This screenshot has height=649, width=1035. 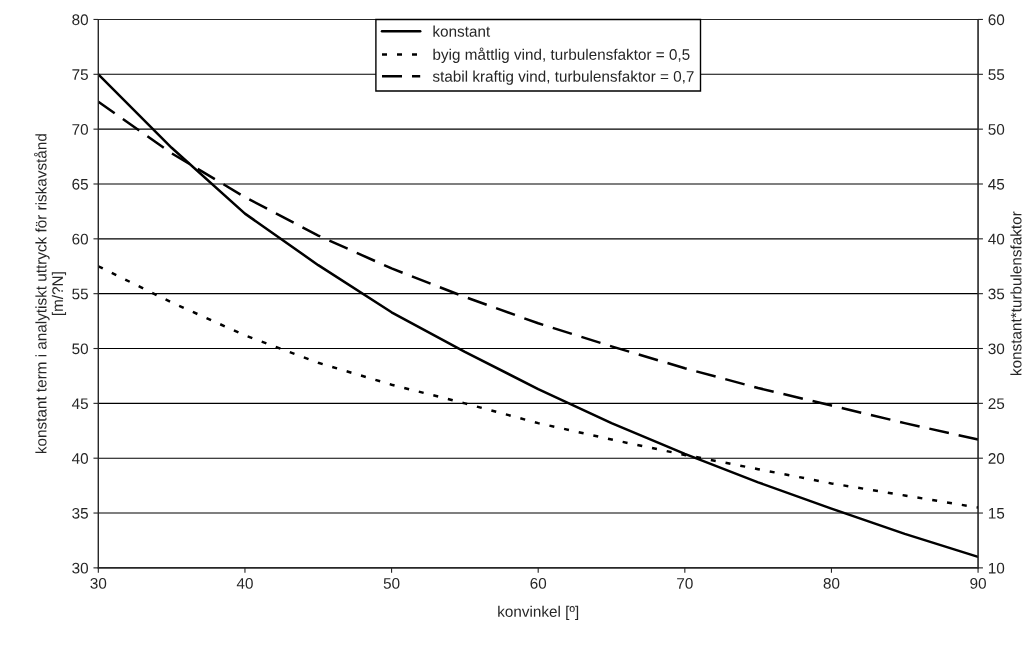 What do you see at coordinates (563, 77) in the screenshot?
I see `legend-label: stabil kraftig vind, turbulensfaktor = 0,7` at bounding box center [563, 77].